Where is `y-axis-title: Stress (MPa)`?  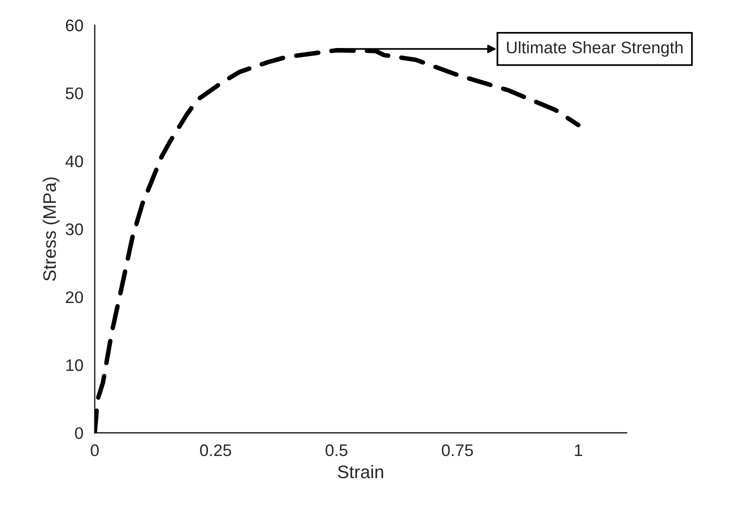
y-axis-title: Stress (MPa) is located at coordinates (51, 229).